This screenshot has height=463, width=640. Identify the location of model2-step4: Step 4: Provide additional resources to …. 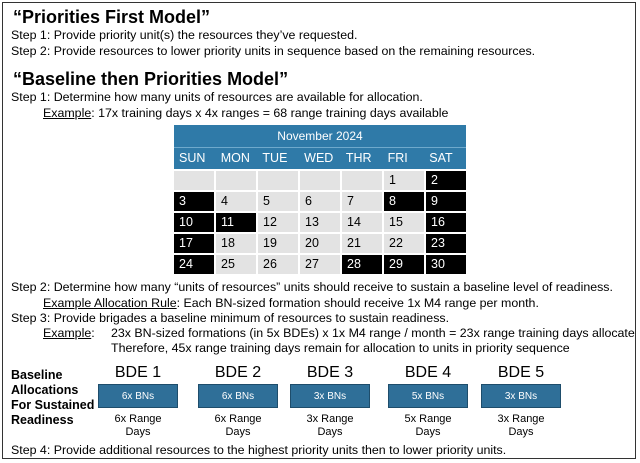
(259, 450).